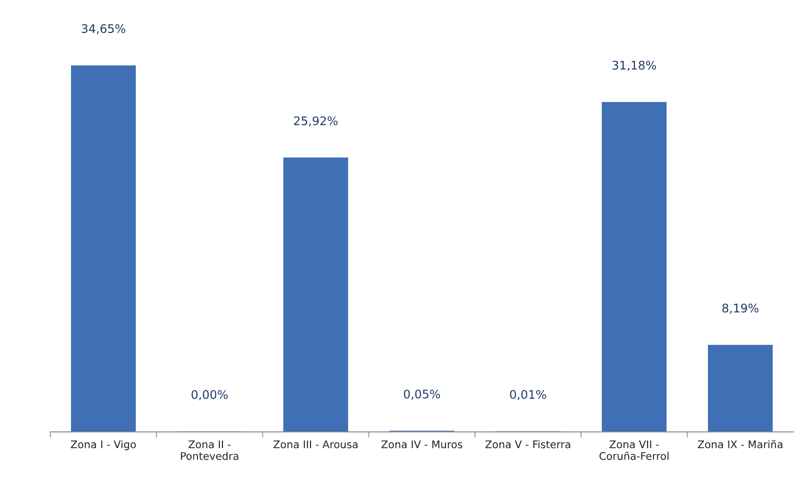 The width and height of the screenshot is (799, 488). I want to click on x-tick-label: Zona III - Arousa, so click(316, 444).